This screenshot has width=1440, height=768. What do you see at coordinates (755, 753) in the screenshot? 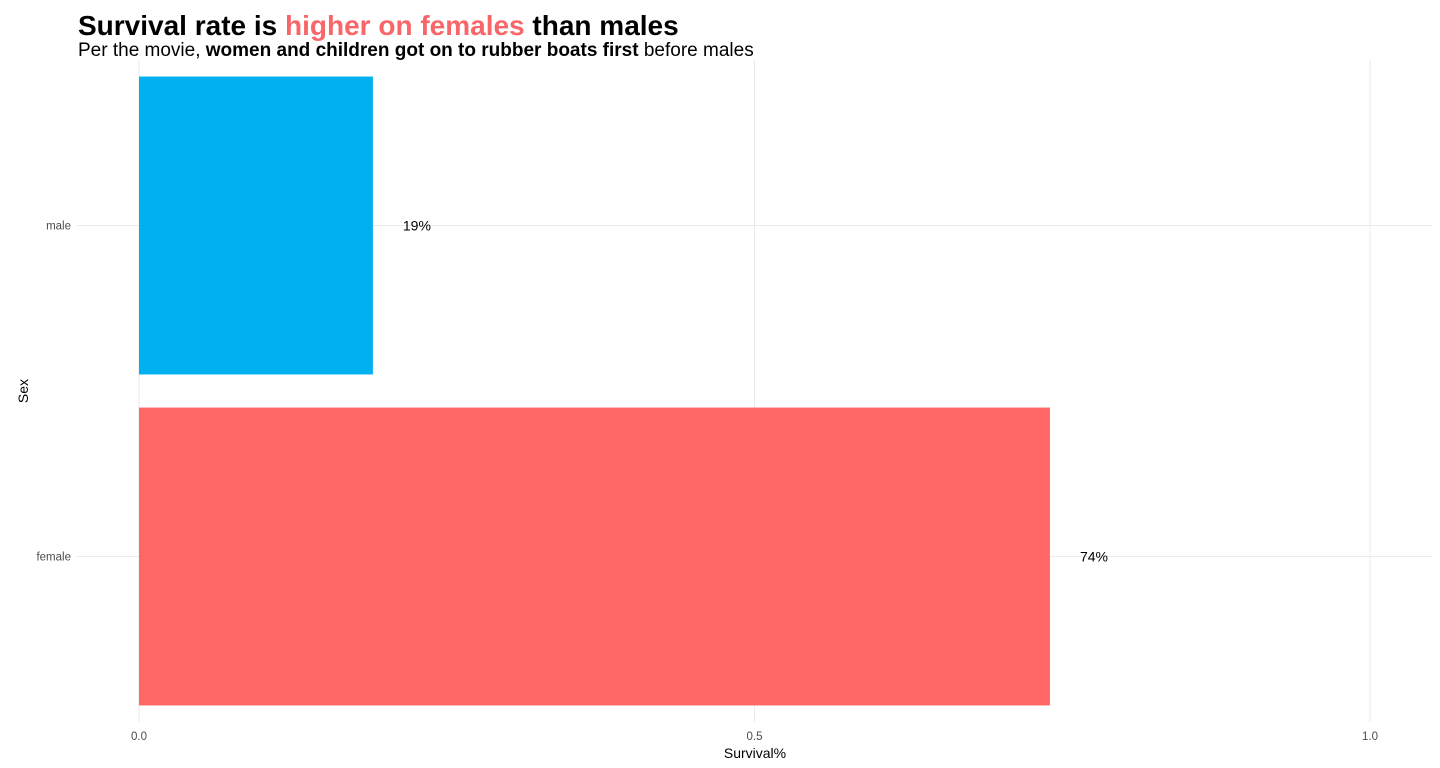
I see `x-axis-title: Survival%` at bounding box center [755, 753].